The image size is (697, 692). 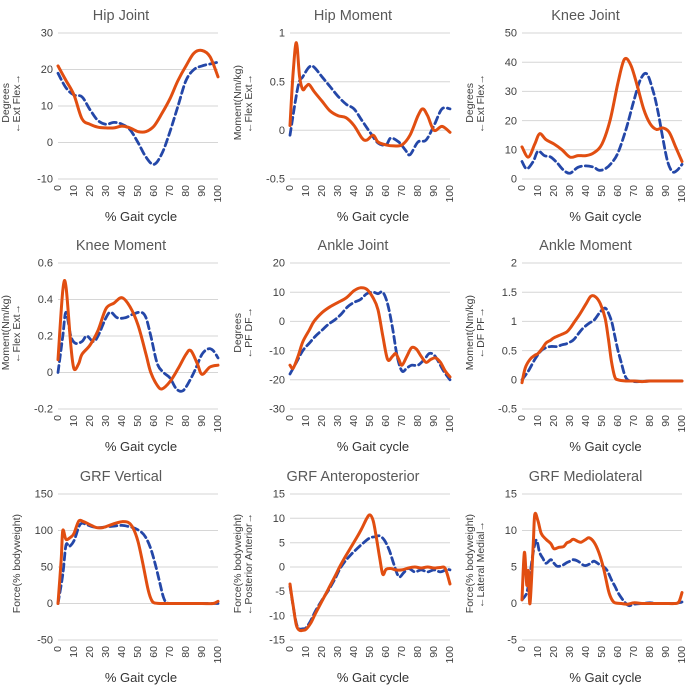 What do you see at coordinates (17, 103) in the screenshot?
I see `y-axis-direction-arrows: ←Ext Flex→` at bounding box center [17, 103].